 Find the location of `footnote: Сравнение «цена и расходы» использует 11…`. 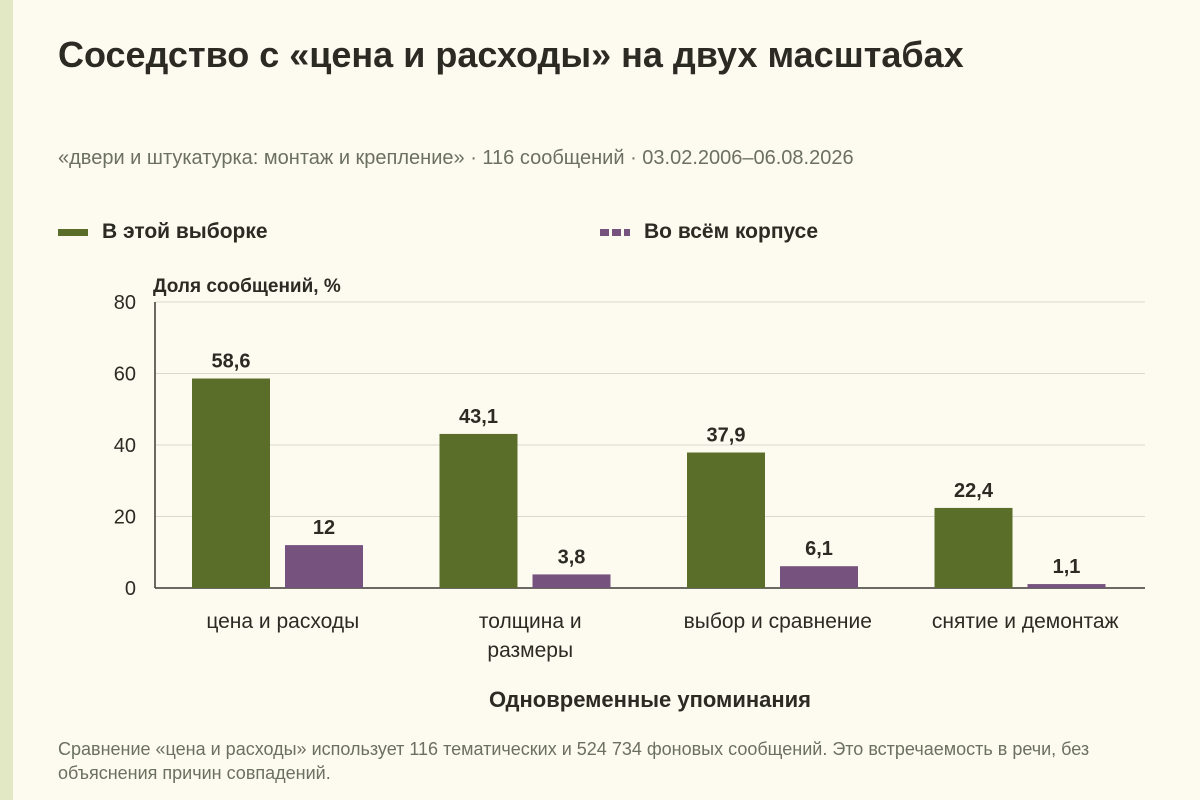

footnote: Сравнение «цена и расходы» использует 11… is located at coordinates (574, 761).